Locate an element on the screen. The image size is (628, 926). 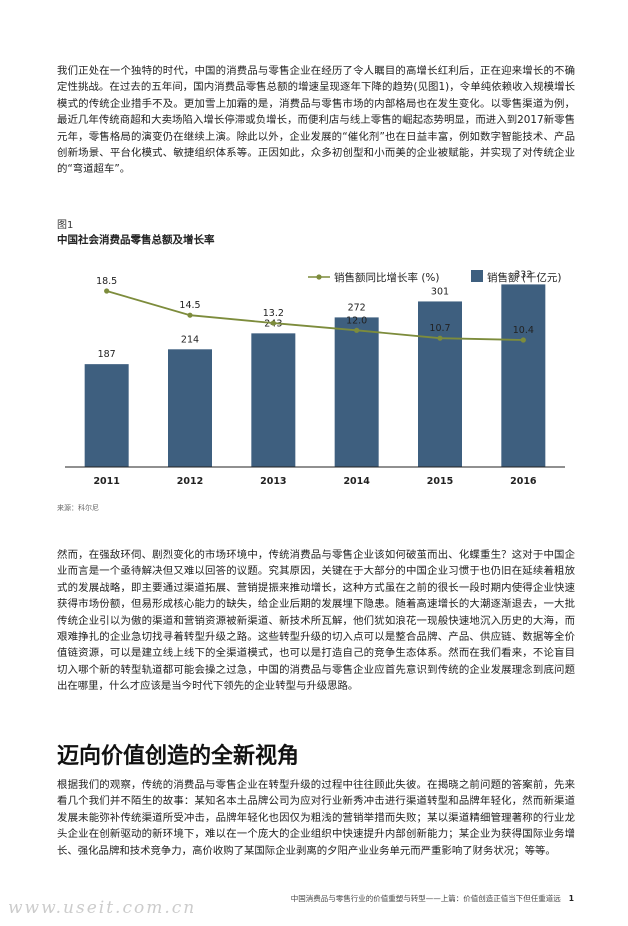
bar-2013 is located at coordinates (273, 400).